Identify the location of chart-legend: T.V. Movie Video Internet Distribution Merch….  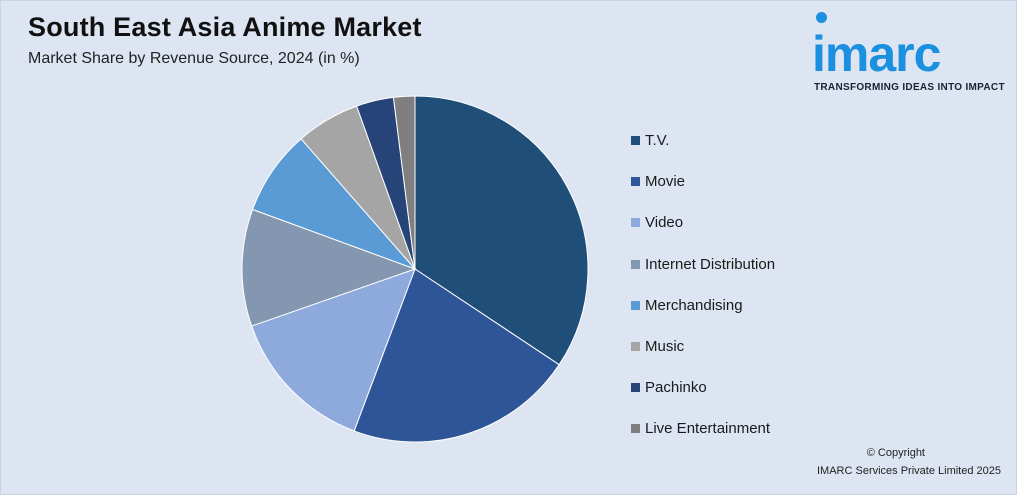
(703, 285).